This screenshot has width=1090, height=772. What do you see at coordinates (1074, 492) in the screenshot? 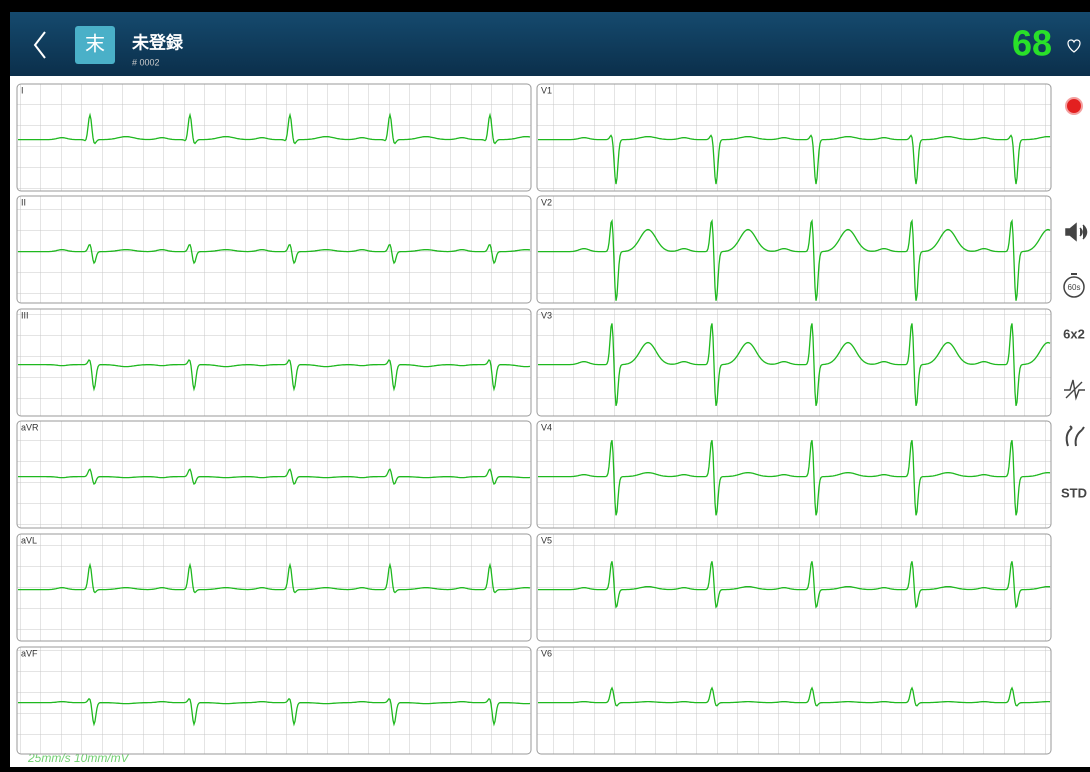
I see `mode-button: STD` at bounding box center [1074, 492].